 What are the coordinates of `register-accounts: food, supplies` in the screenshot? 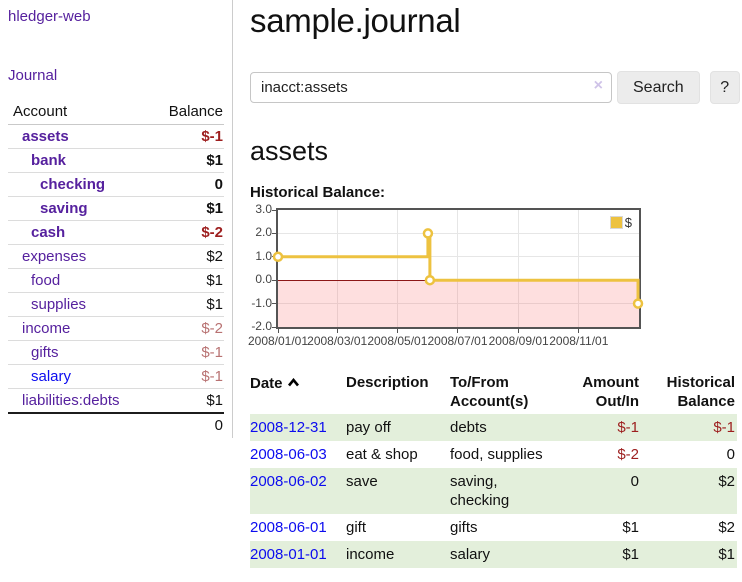 It's located at (496, 454).